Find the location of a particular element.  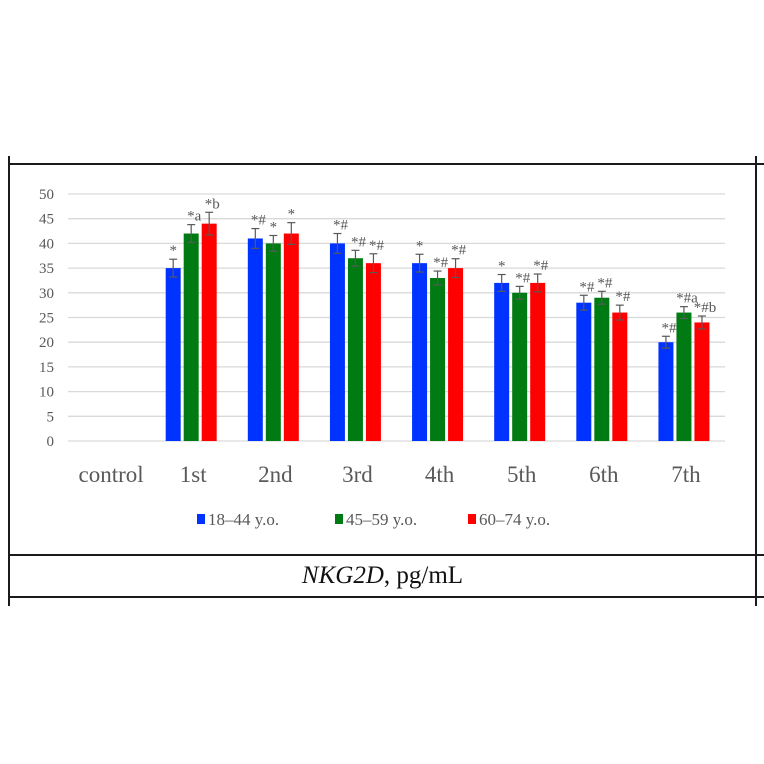

y-tick-label: 0 is located at coordinates (51, 442).